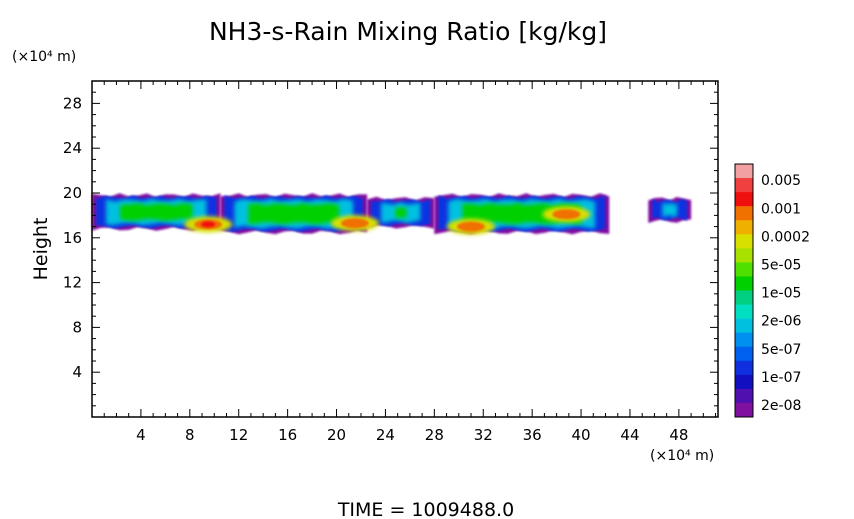 Image resolution: width=854 pixels, height=519 pixels. What do you see at coordinates (781, 294) in the screenshot?
I see `colorbar-label: 1e-05` at bounding box center [781, 294].